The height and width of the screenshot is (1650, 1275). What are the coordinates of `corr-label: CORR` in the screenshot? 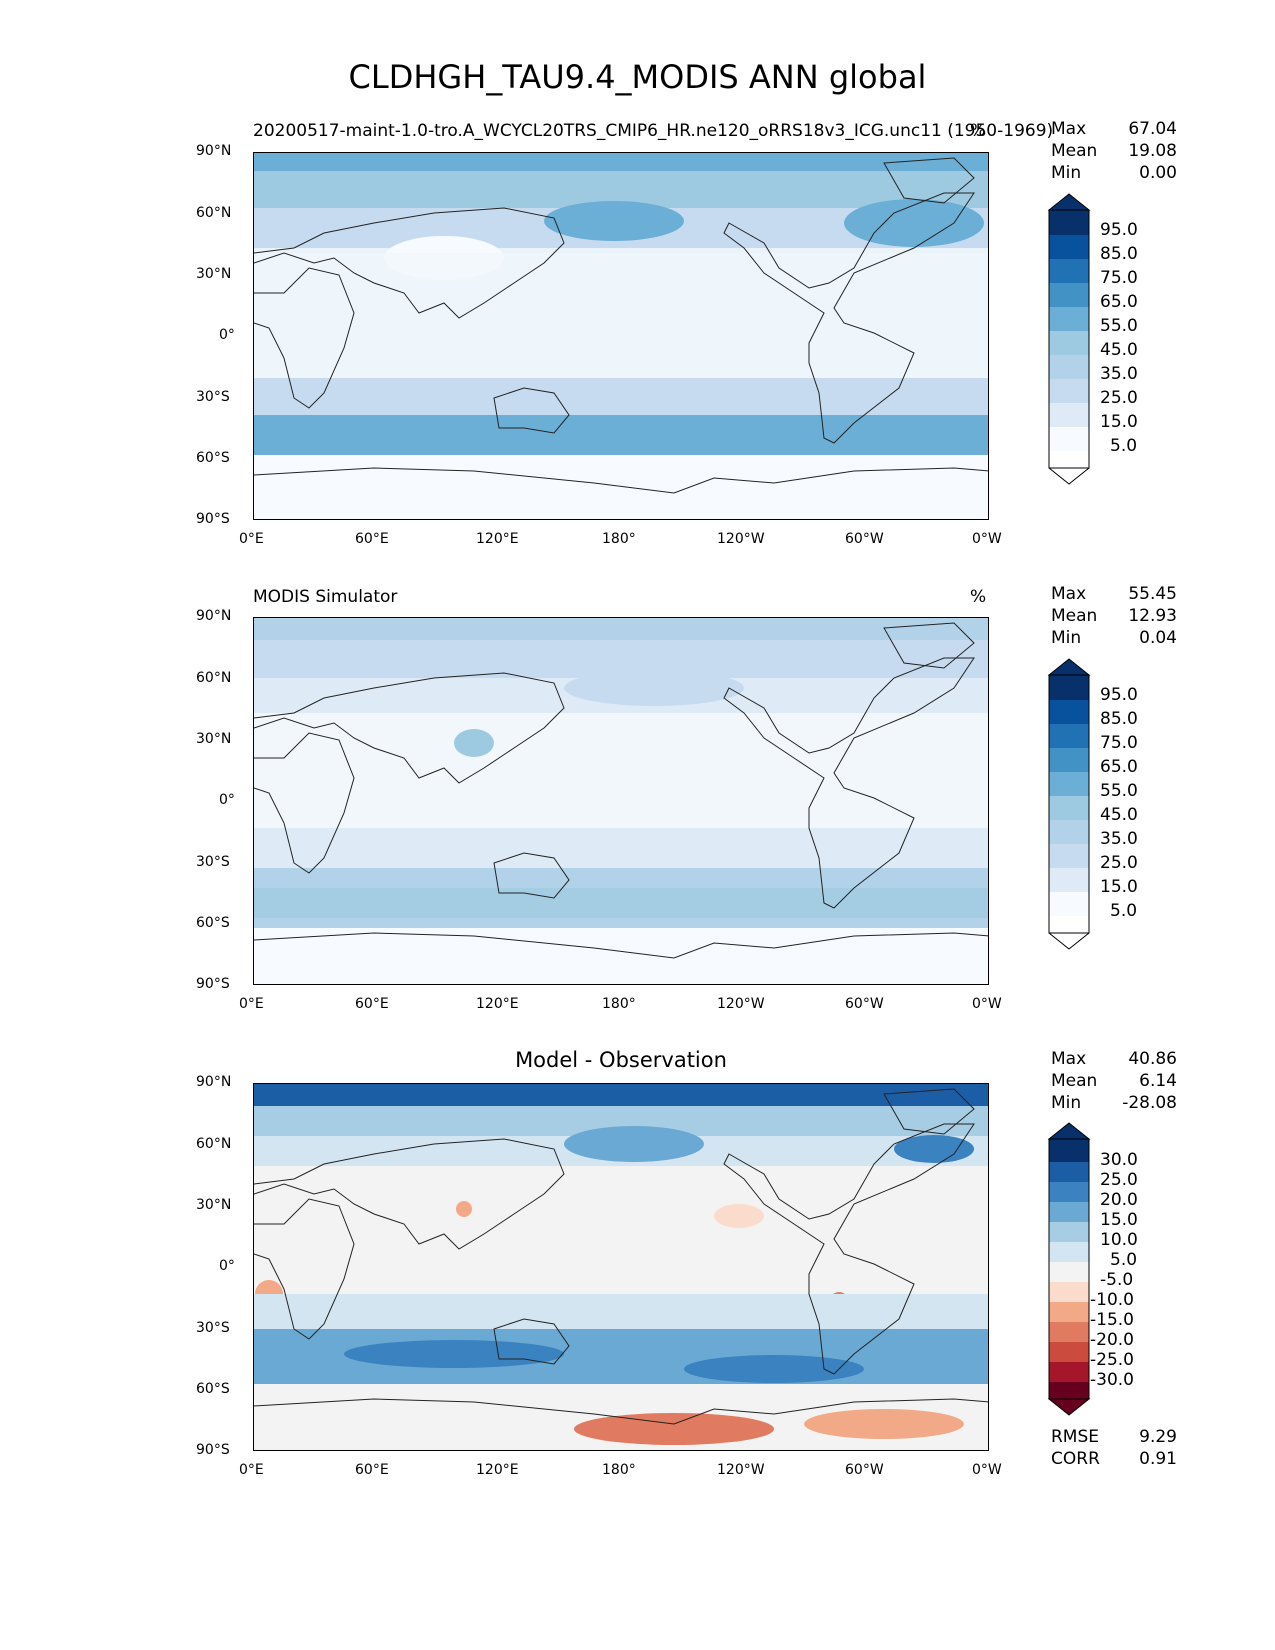 It's located at (1075, 1459).